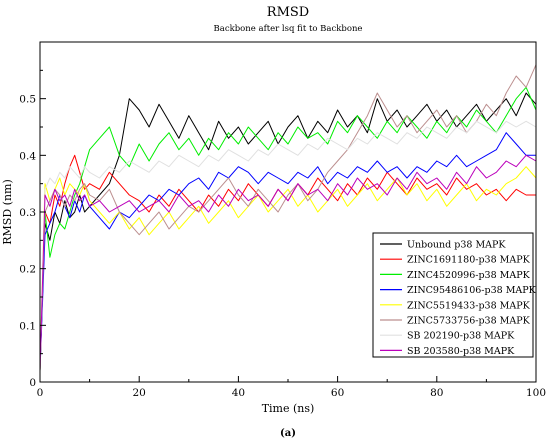 The image size is (550, 442). Describe the element at coordinates (337, 393) in the screenshot. I see `x-tick-label-3: 60` at that location.